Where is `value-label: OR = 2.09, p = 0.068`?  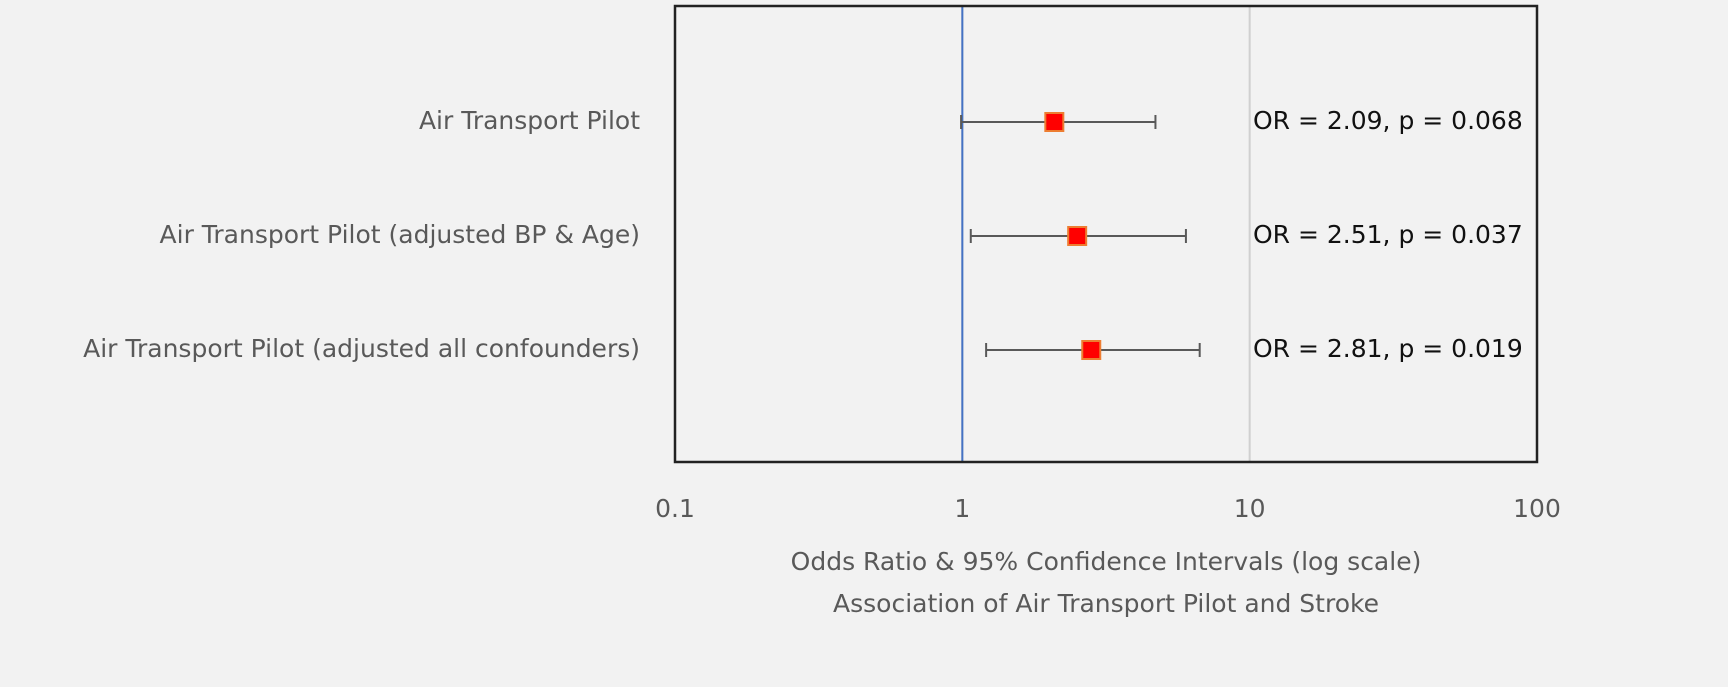 value-label: OR = 2.09, p = 0.068 is located at coordinates (1388, 120).